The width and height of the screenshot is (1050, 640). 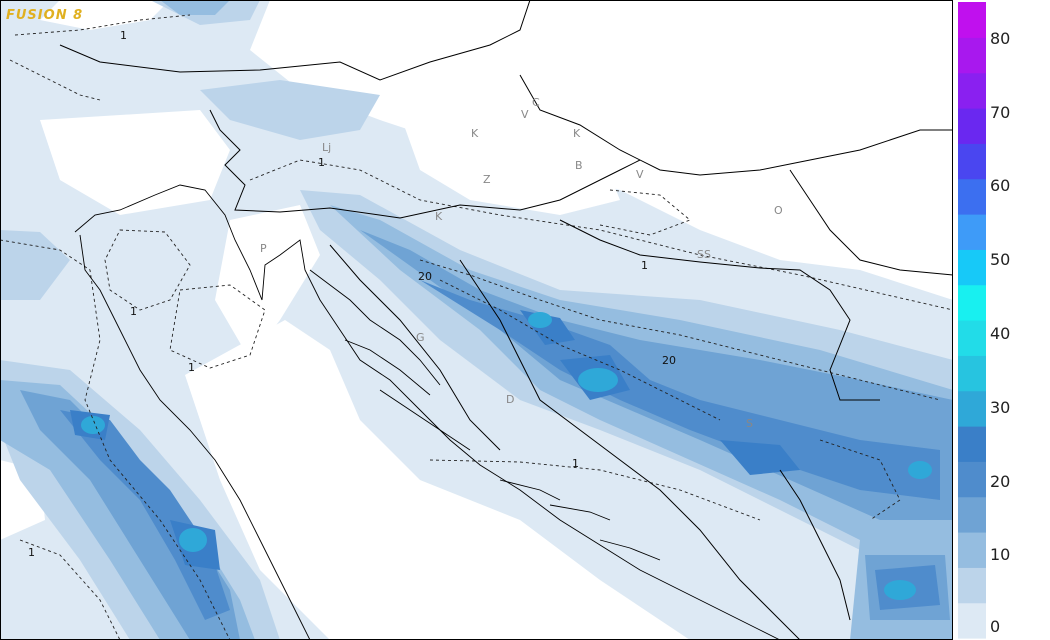 What do you see at coordinates (749, 423) in the screenshot?
I see `city-s: S` at bounding box center [749, 423].